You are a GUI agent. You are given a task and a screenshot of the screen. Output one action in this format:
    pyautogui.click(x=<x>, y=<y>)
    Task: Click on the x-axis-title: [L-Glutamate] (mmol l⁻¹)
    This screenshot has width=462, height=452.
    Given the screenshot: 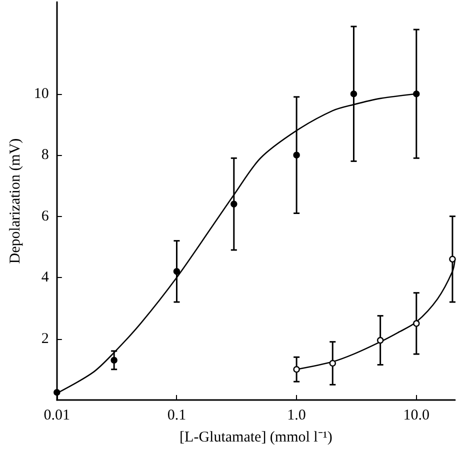 What is the action you would take?
    pyautogui.click(x=256, y=438)
    